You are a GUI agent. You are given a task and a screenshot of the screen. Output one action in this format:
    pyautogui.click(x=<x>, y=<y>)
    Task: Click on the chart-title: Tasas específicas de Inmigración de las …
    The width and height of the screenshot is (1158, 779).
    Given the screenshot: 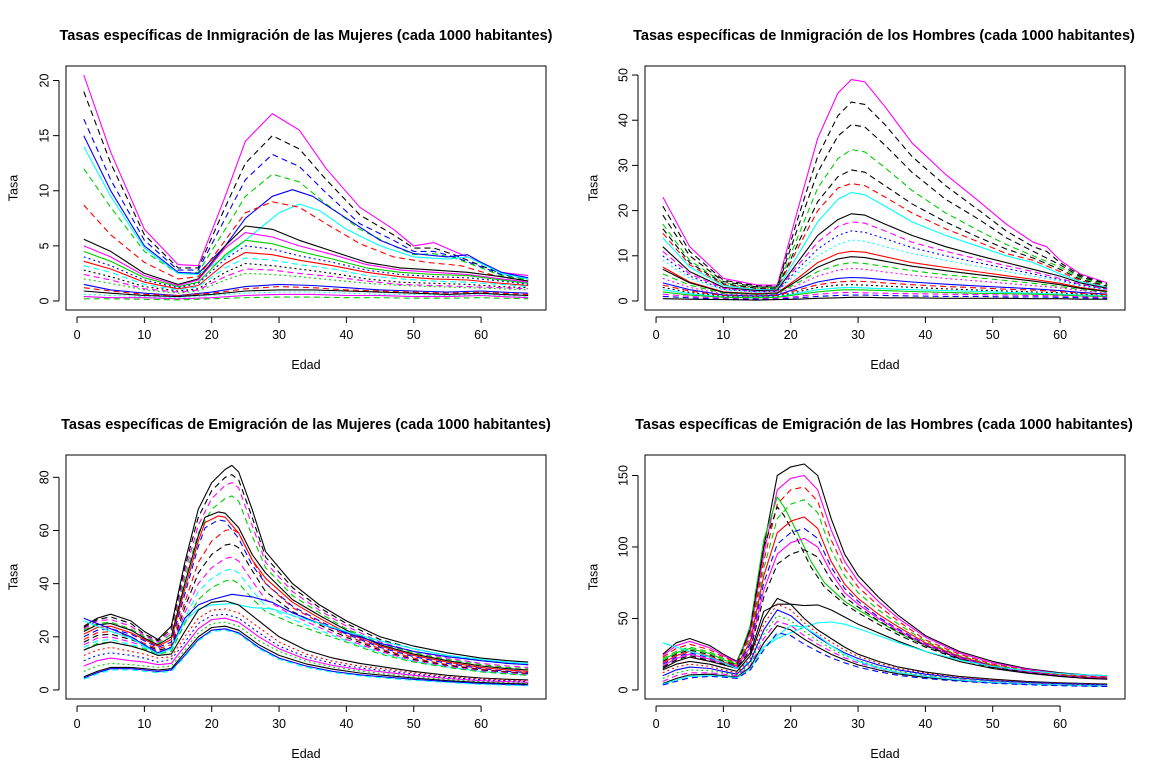 What is the action you would take?
    pyautogui.click(x=306, y=36)
    